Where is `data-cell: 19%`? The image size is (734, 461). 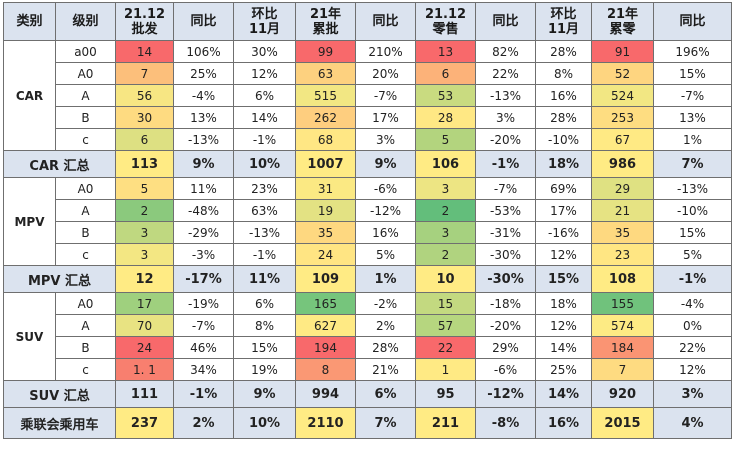
data-cell: 19% is located at coordinates (264, 369).